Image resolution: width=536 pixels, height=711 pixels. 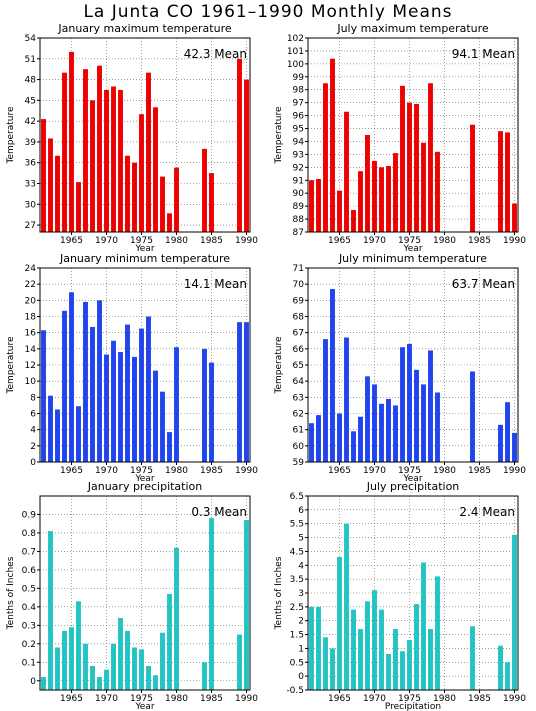 I want to click on bar-1985, so click(x=211, y=202).